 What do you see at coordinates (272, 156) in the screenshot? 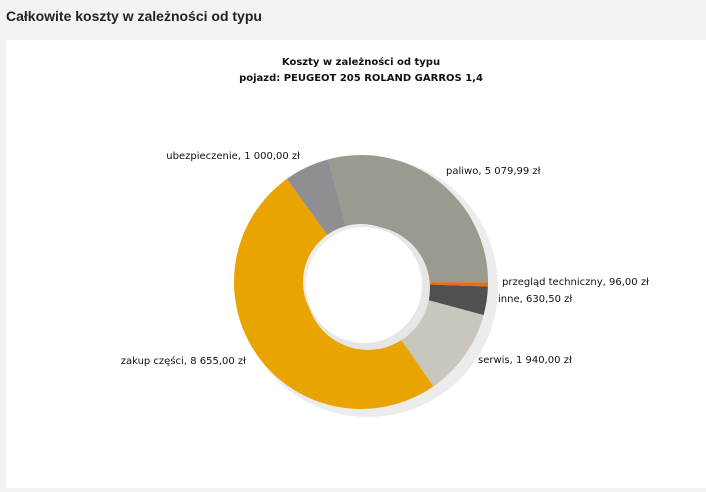
I see `slice-value: 1 000,00 zł` at bounding box center [272, 156].